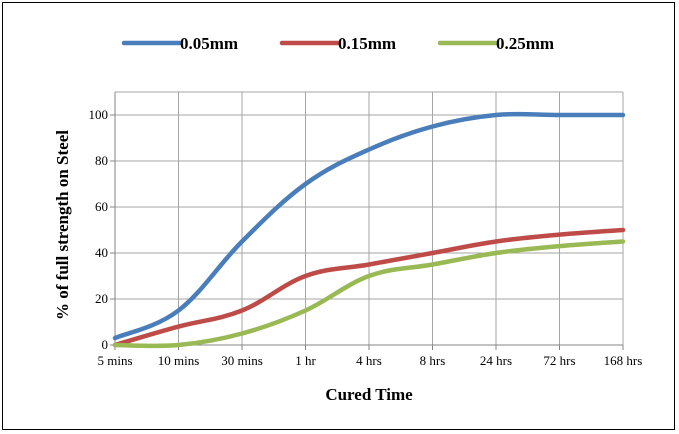 The width and height of the screenshot is (679, 434). Describe the element at coordinates (101, 252) in the screenshot. I see `y-tick-label: 40` at that location.